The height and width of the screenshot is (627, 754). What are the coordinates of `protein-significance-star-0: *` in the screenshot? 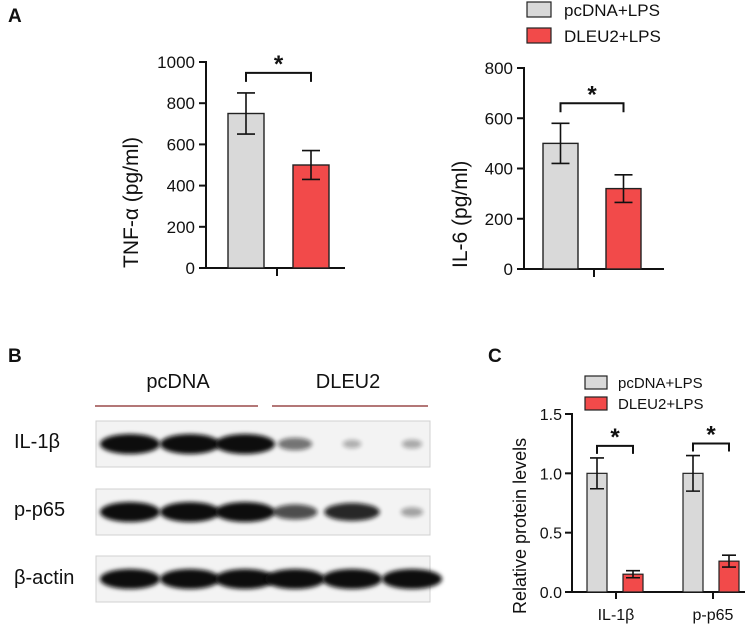 It's located at (615, 437).